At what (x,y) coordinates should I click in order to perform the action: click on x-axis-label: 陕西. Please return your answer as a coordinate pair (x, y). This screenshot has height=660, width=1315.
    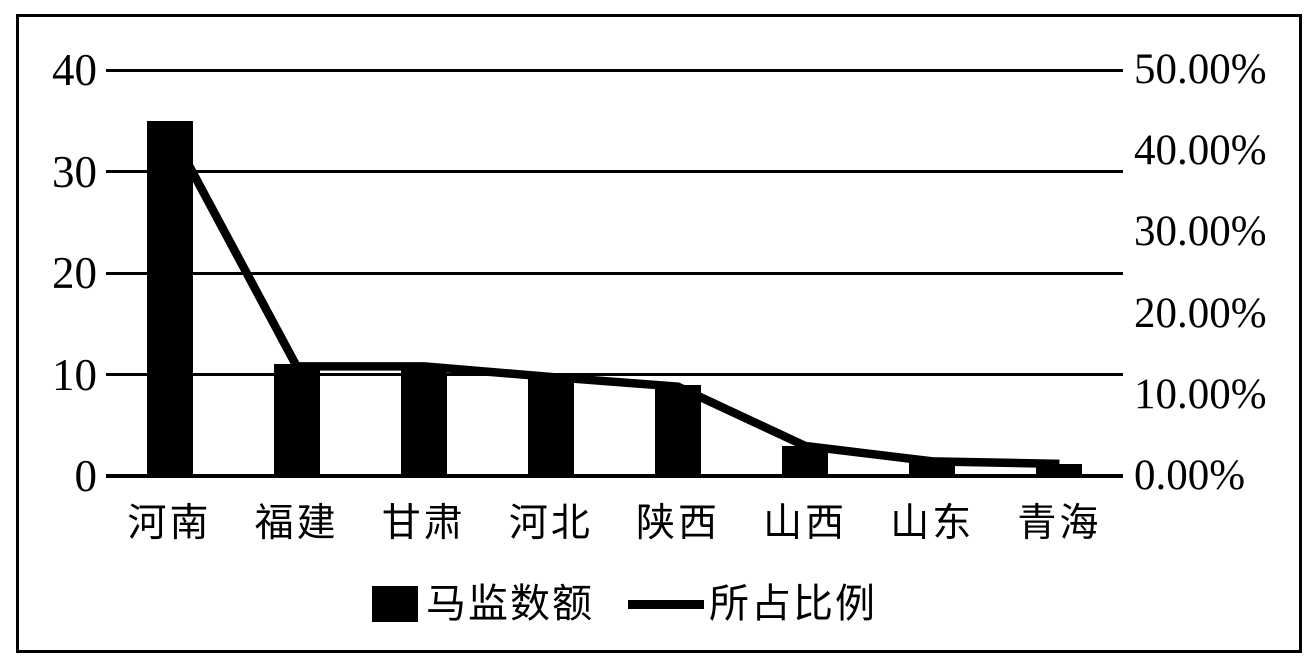
    Looking at the image, I should click on (678, 523).